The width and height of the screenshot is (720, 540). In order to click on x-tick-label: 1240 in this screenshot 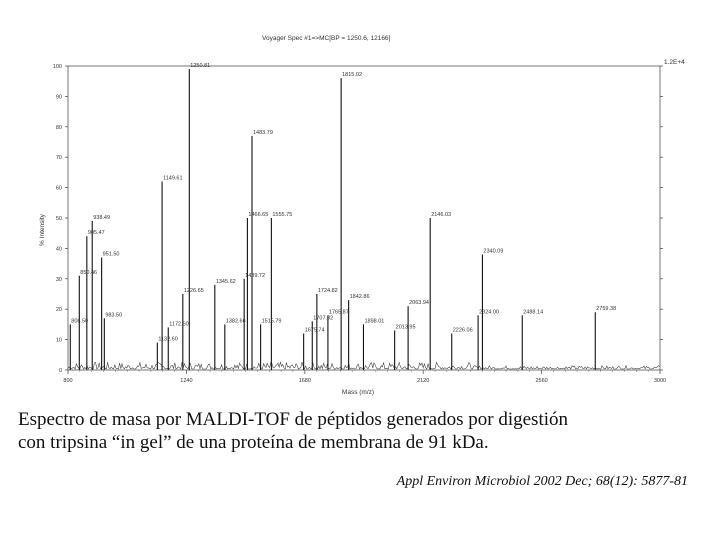, I will do `click(186, 381)`.